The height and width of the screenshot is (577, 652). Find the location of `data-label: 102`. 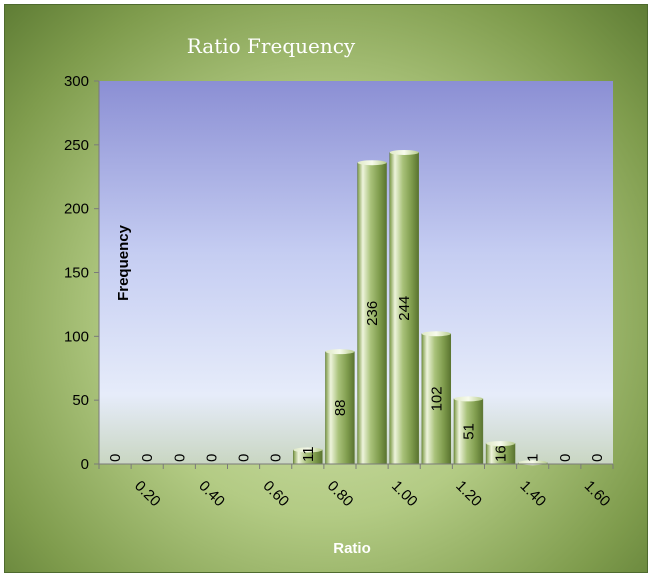

data-label: 102 is located at coordinates (436, 398).